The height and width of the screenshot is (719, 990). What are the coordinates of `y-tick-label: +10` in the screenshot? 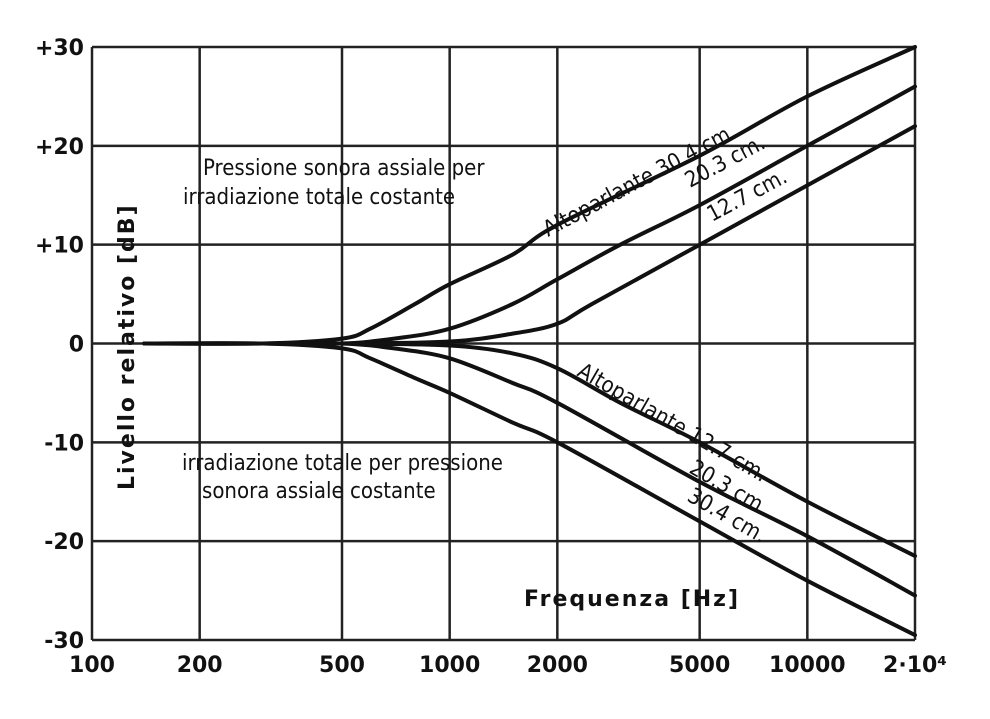 It's located at (59, 246).